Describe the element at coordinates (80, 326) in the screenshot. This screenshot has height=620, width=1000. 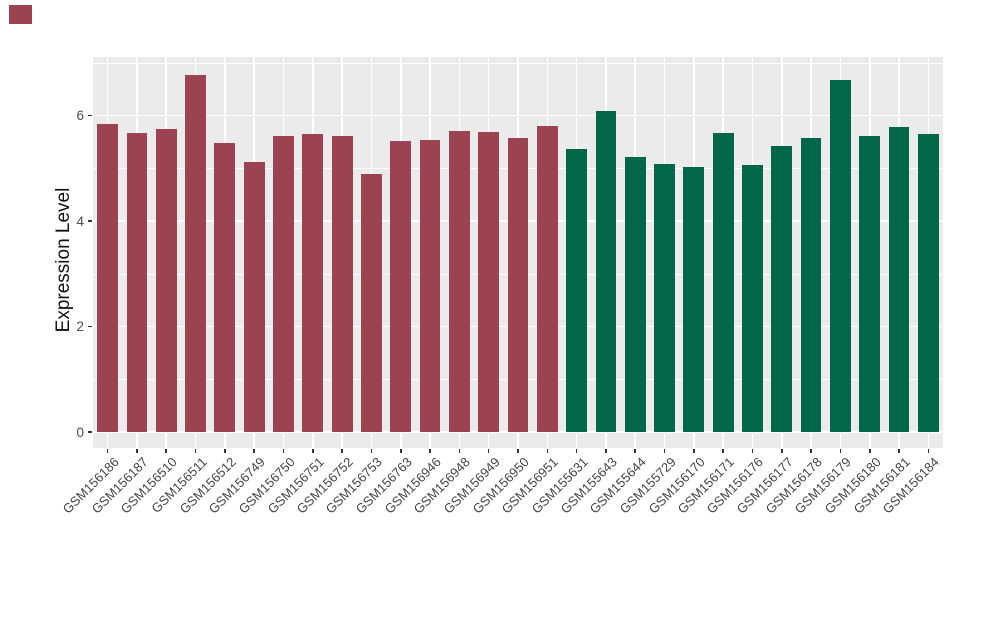
I see `y-tick-label: 2` at that location.